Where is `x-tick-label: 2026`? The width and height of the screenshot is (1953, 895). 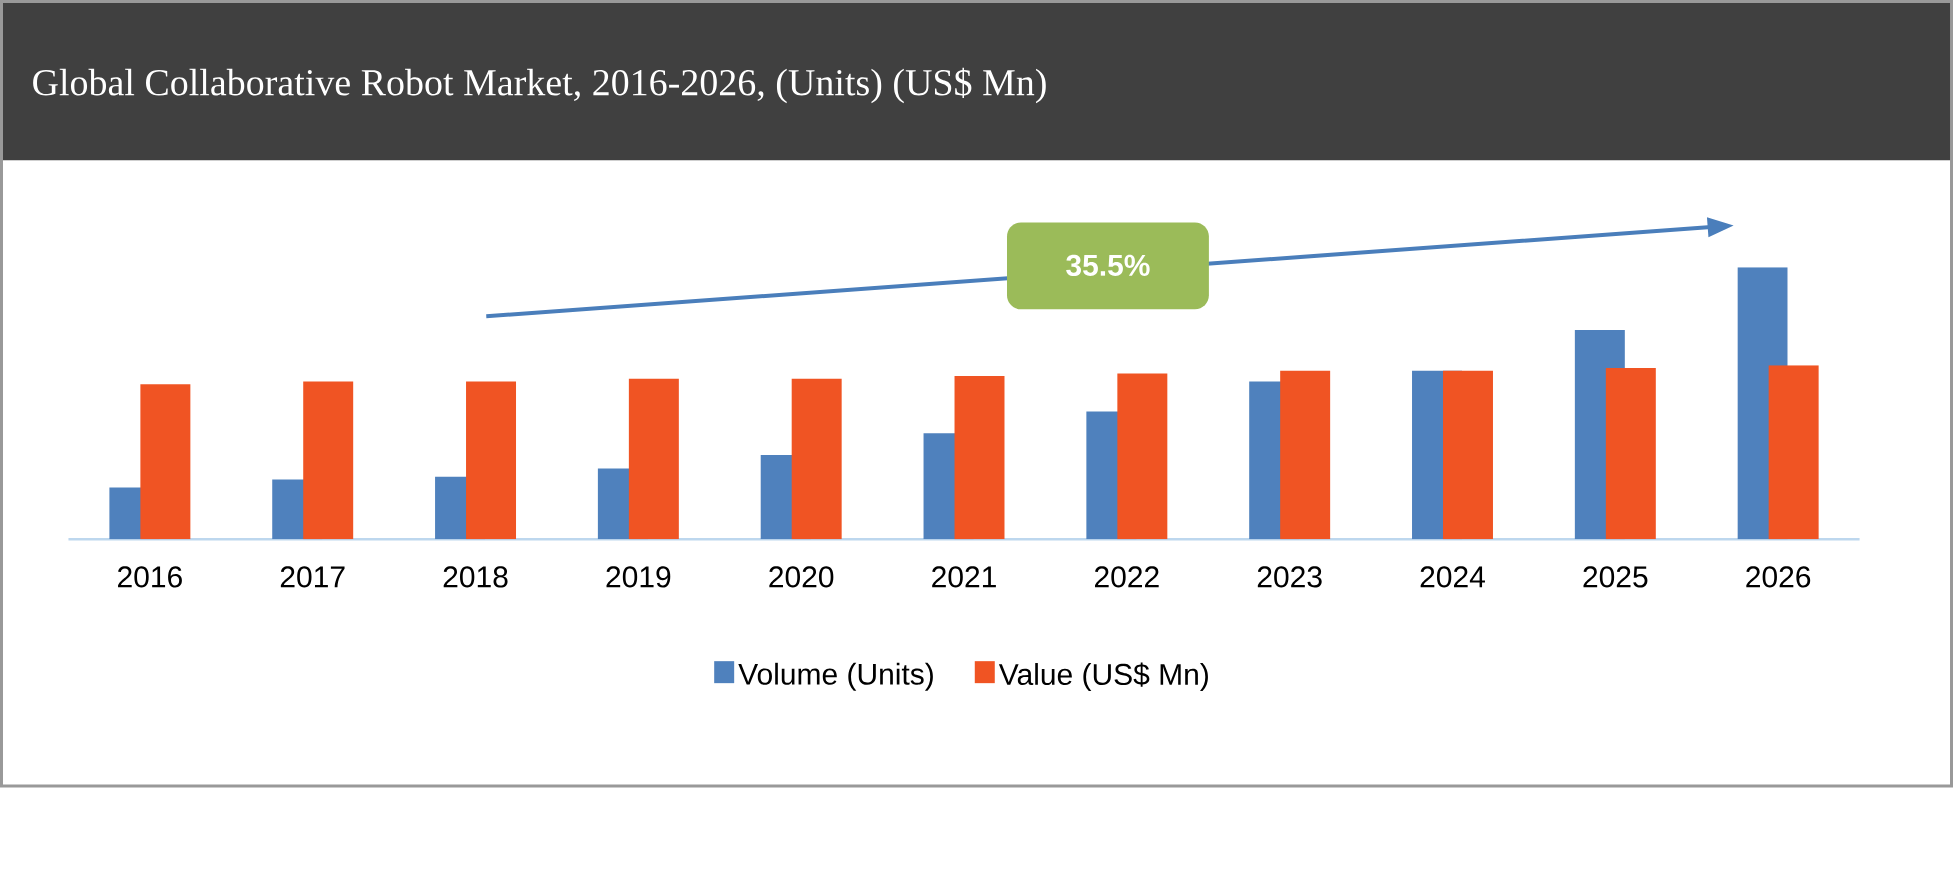
x-tick-label: 2026 is located at coordinates (1778, 577).